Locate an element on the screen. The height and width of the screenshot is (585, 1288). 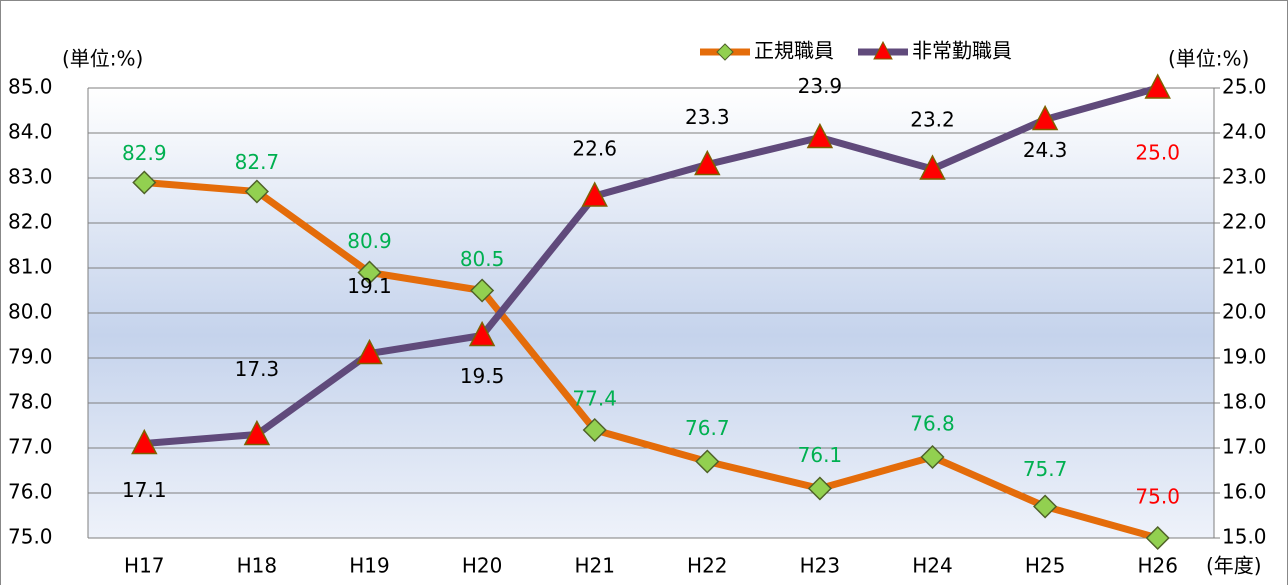
data-label: 17.3 is located at coordinates (257, 369).